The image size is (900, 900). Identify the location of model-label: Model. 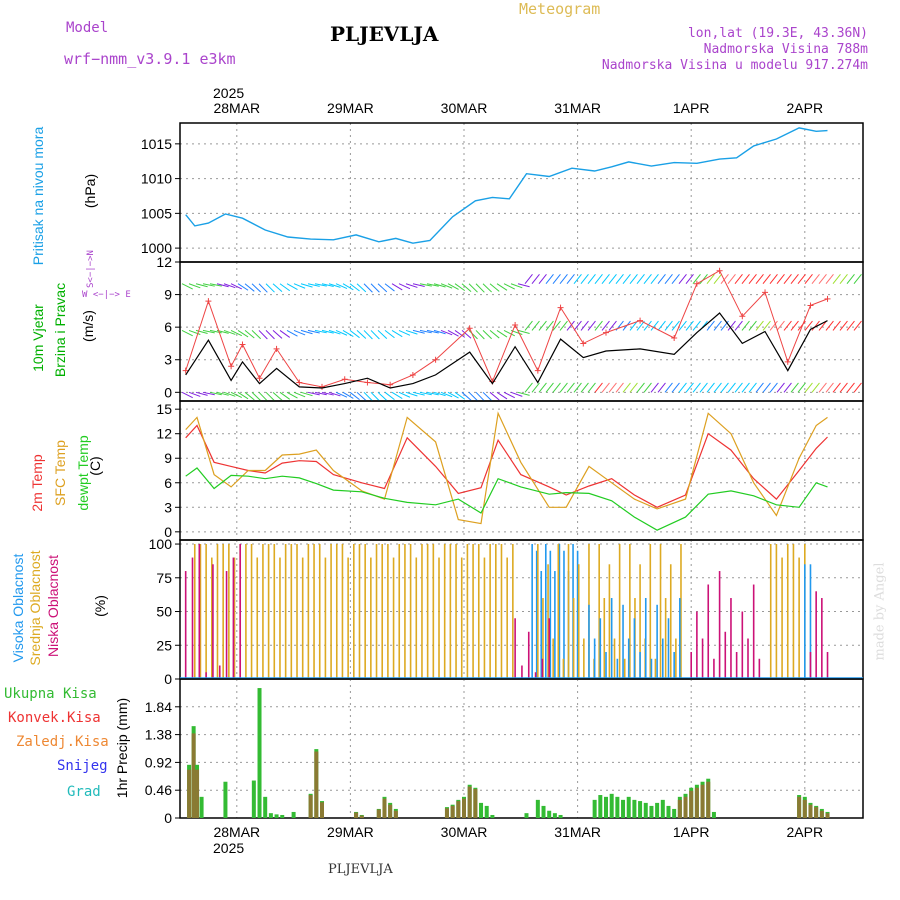
(87, 28).